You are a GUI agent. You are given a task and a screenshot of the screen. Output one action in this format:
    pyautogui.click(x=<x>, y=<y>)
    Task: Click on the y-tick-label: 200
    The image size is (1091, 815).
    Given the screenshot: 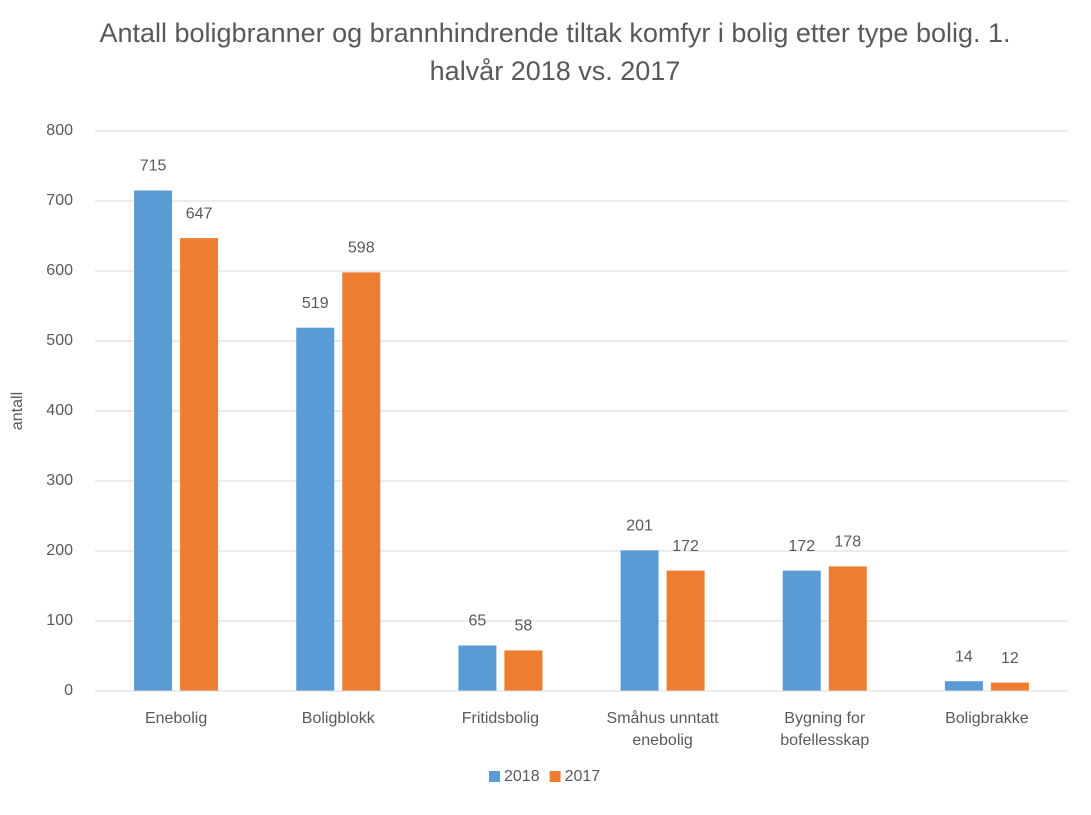 What is the action you would take?
    pyautogui.click(x=59, y=550)
    